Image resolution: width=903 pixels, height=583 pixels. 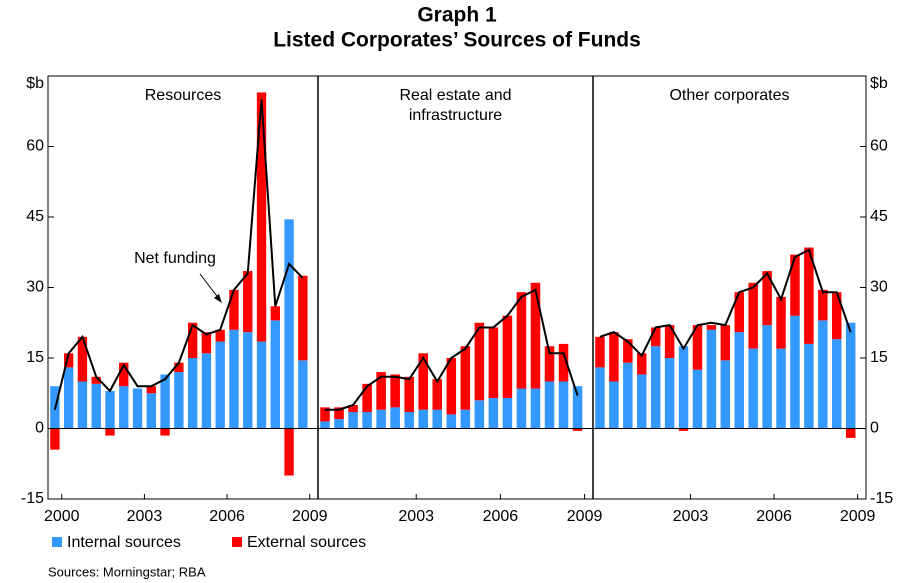 I want to click on annotation-arrowhead, so click(x=218, y=298).